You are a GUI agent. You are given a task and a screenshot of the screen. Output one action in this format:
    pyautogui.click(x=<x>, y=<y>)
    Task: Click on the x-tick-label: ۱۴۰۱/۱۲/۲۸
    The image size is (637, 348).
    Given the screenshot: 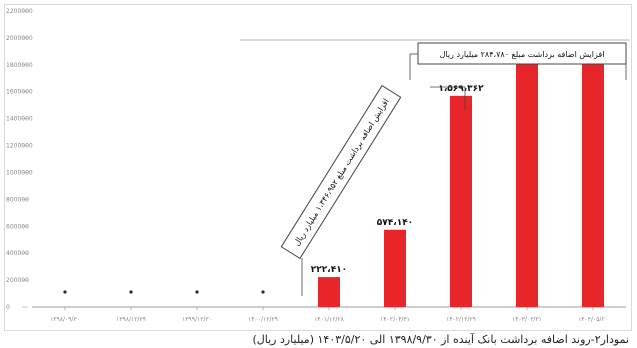 What is the action you would take?
    pyautogui.click(x=329, y=319)
    